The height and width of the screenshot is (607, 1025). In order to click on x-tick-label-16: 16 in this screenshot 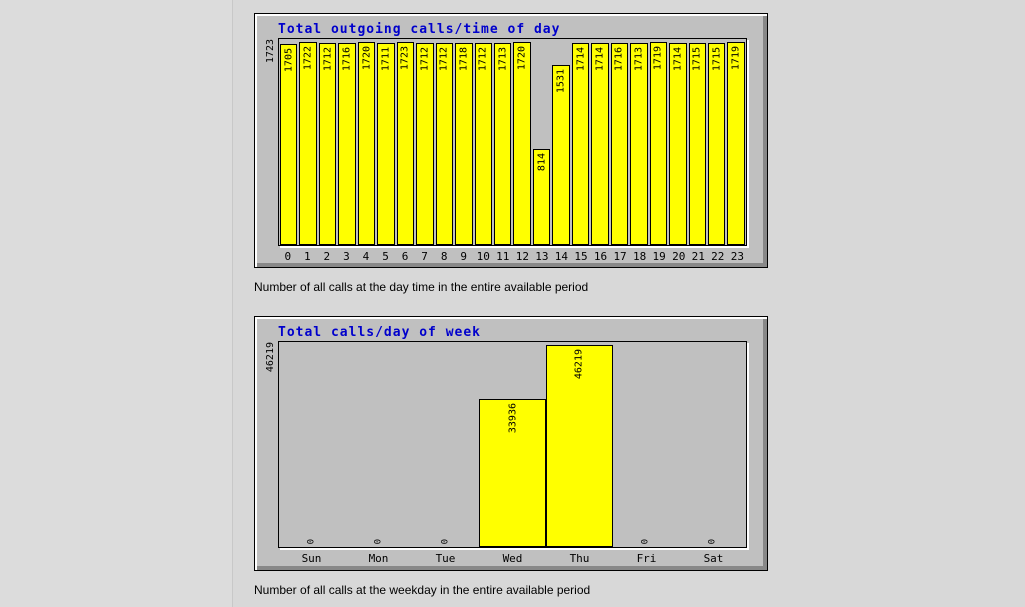, I will do `click(600, 256)`.